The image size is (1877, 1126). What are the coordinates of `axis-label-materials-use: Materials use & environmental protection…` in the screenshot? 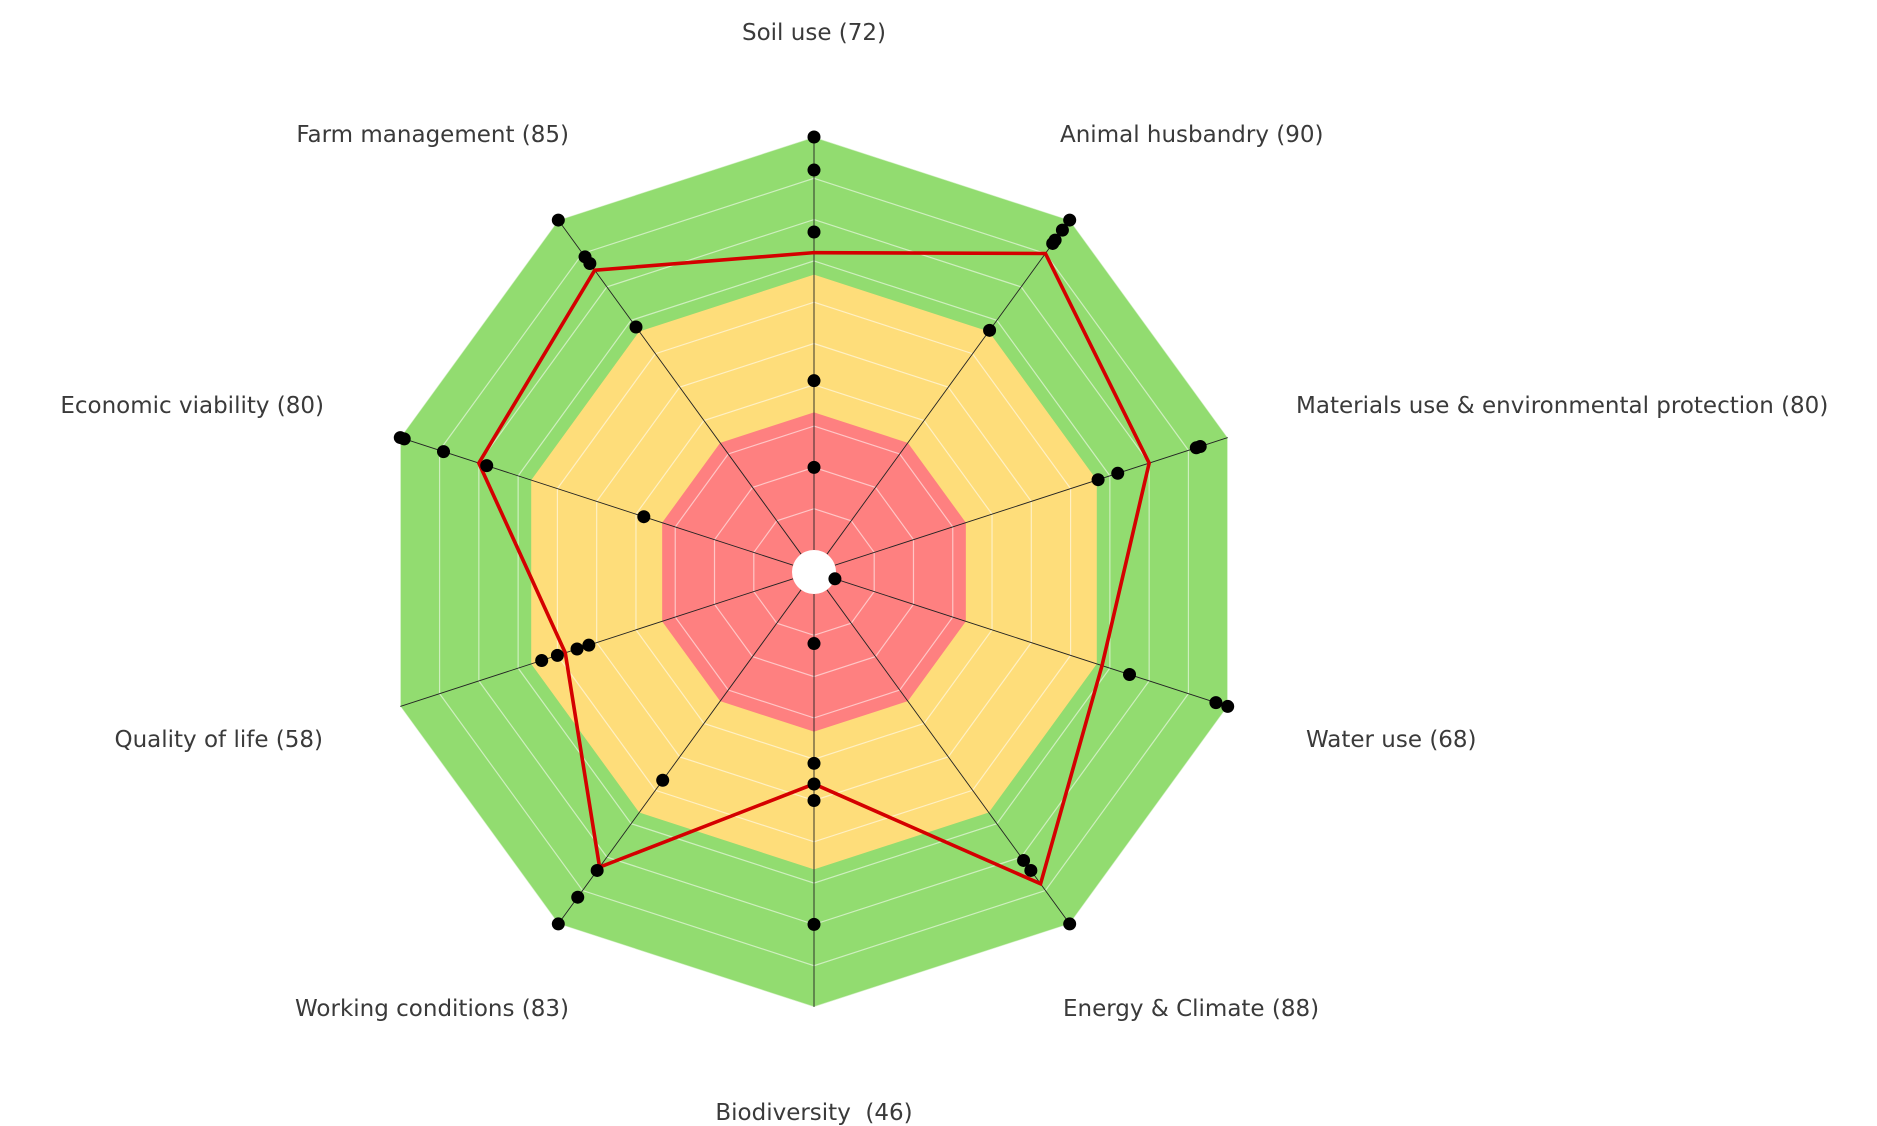 It's located at (1562, 406).